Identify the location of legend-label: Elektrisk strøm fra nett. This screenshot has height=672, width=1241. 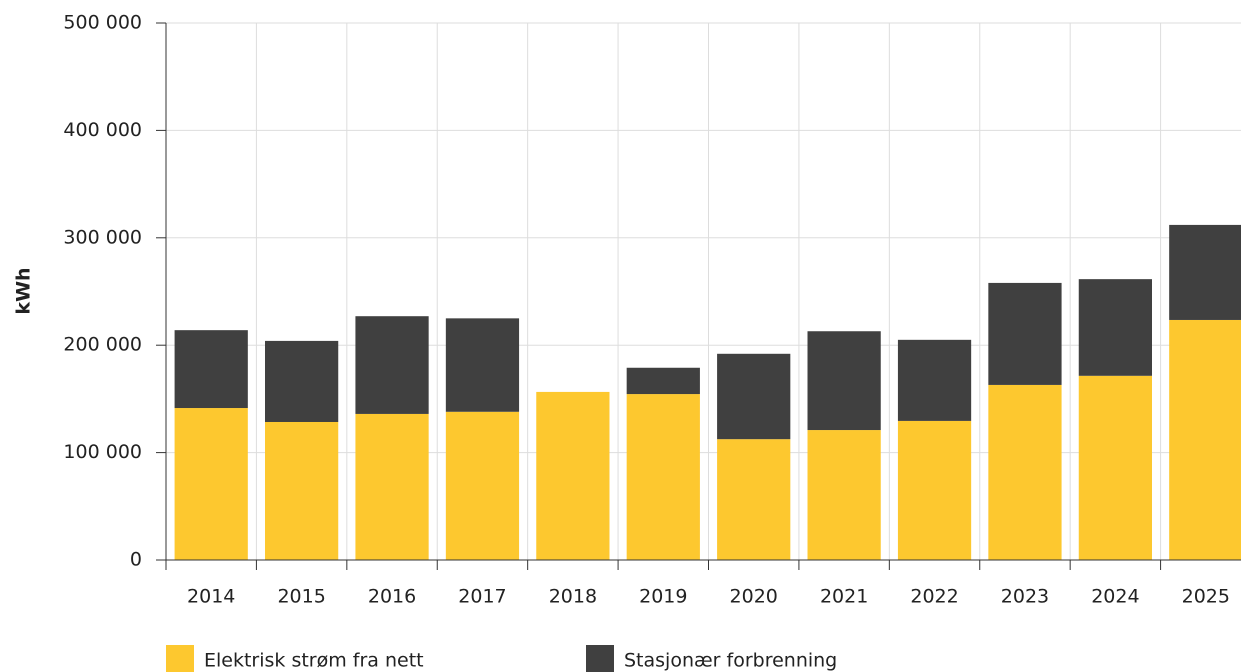
(314, 661).